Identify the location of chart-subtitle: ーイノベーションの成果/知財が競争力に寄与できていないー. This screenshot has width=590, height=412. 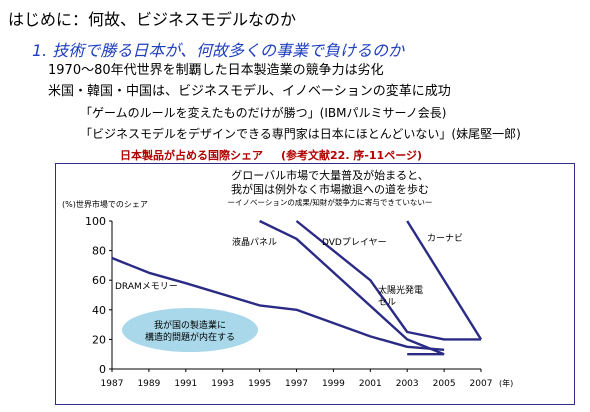
(330, 202).